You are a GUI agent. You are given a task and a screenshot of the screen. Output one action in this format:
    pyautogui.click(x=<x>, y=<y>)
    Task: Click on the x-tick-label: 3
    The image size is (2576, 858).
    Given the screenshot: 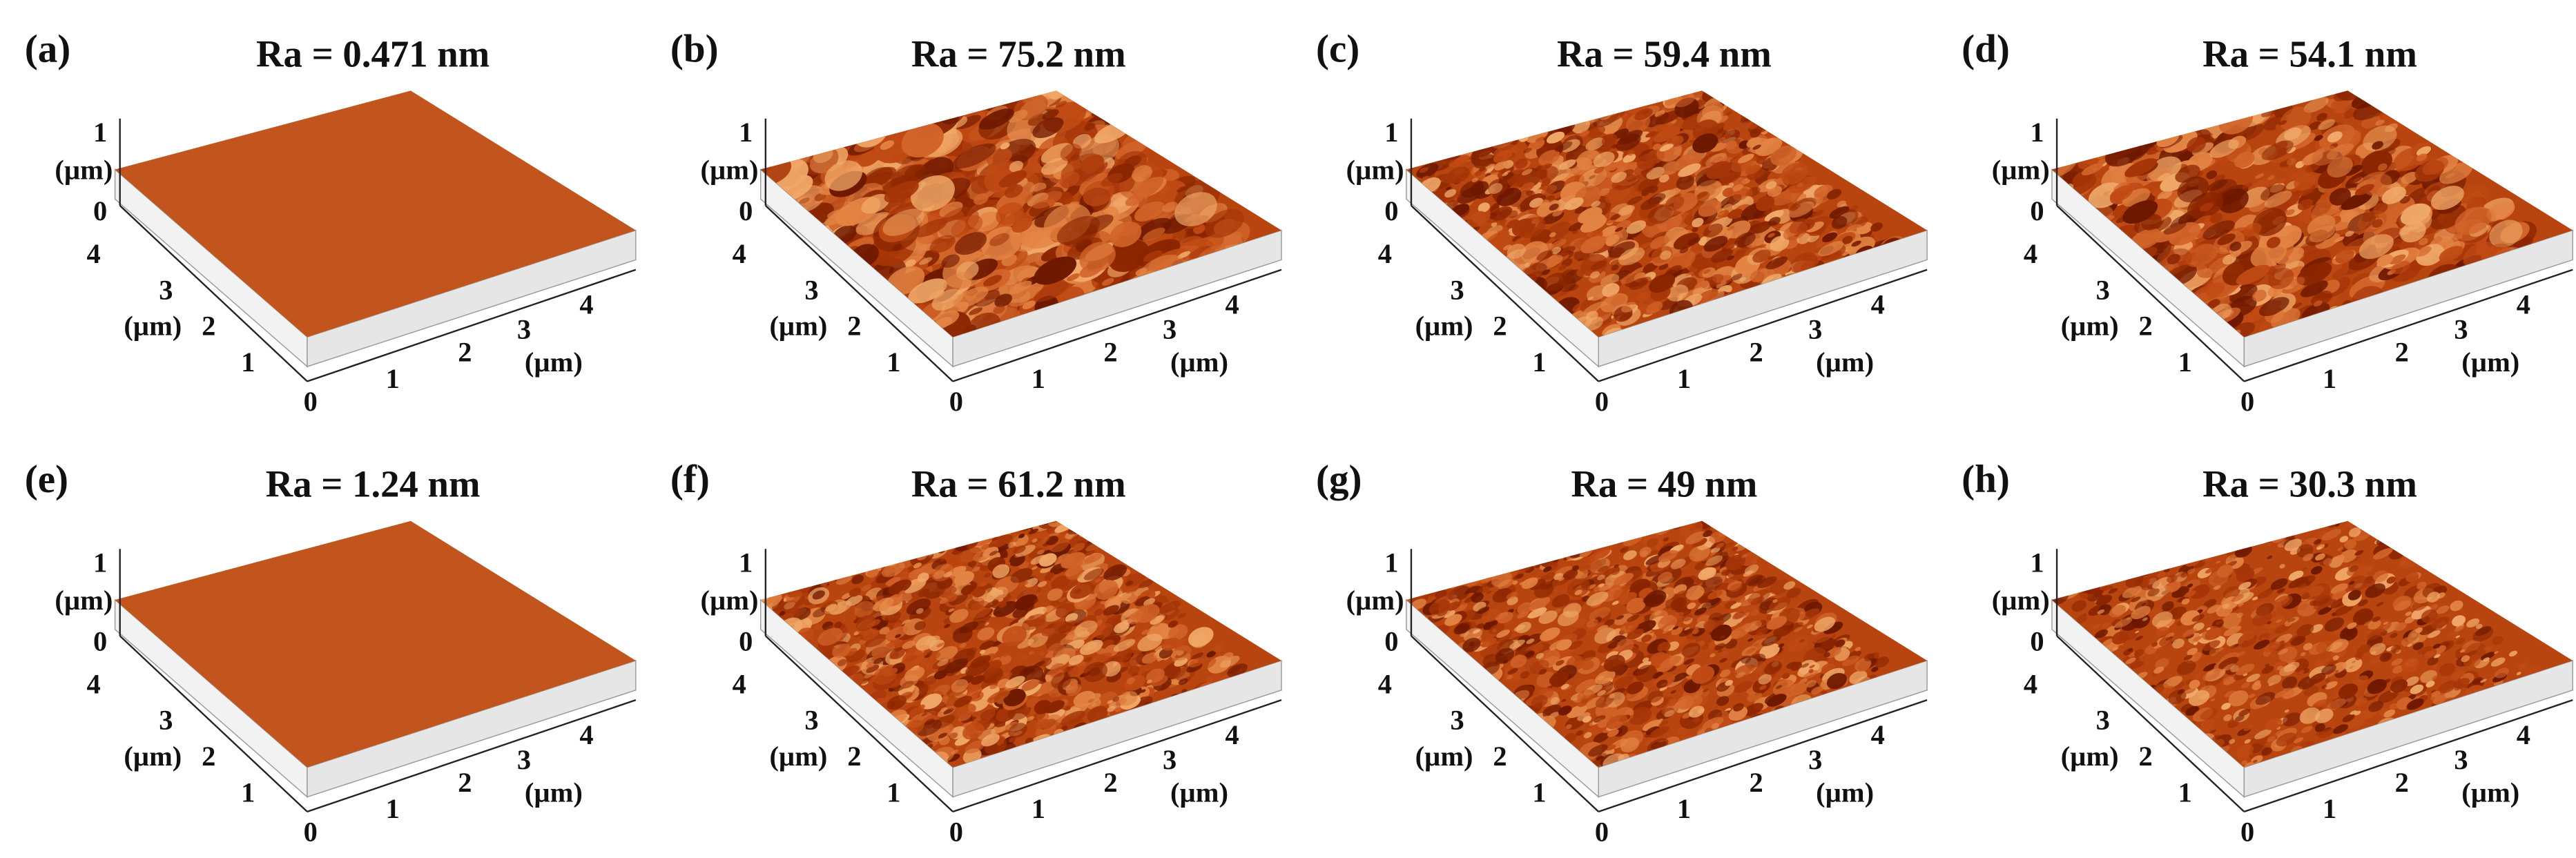 What is the action you would take?
    pyautogui.click(x=1170, y=328)
    